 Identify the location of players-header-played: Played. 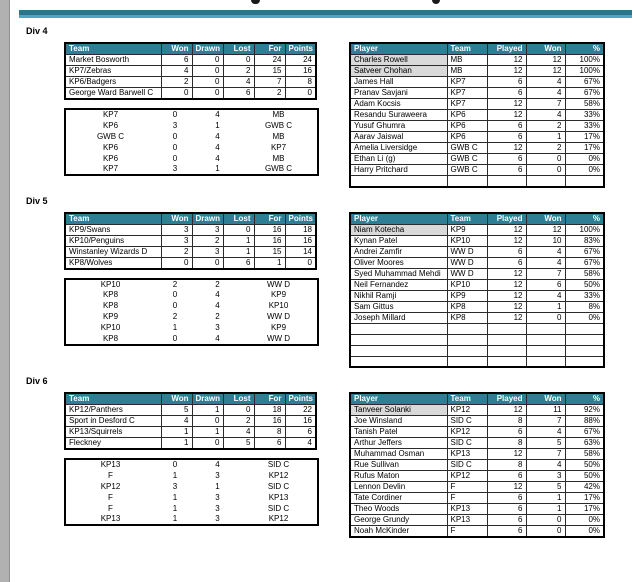
(506, 218).